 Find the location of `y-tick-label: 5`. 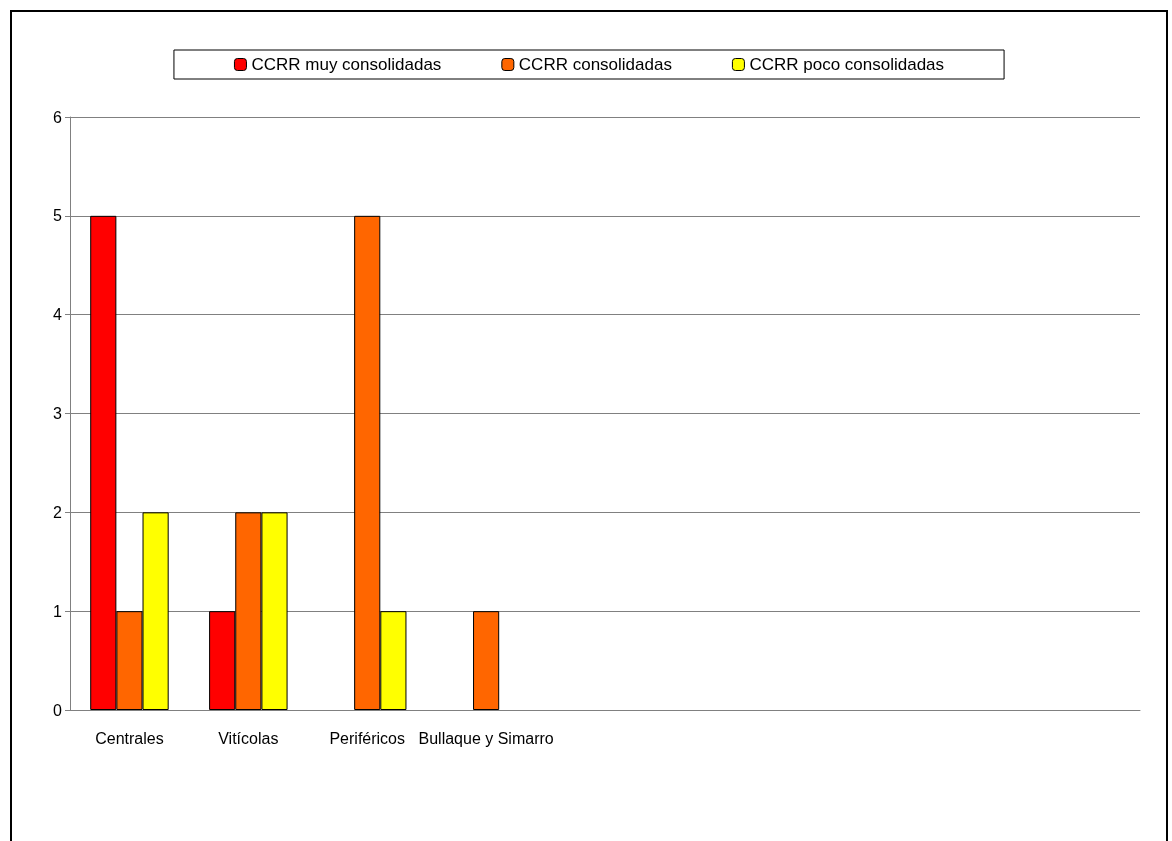

y-tick-label: 5 is located at coordinates (58, 216).